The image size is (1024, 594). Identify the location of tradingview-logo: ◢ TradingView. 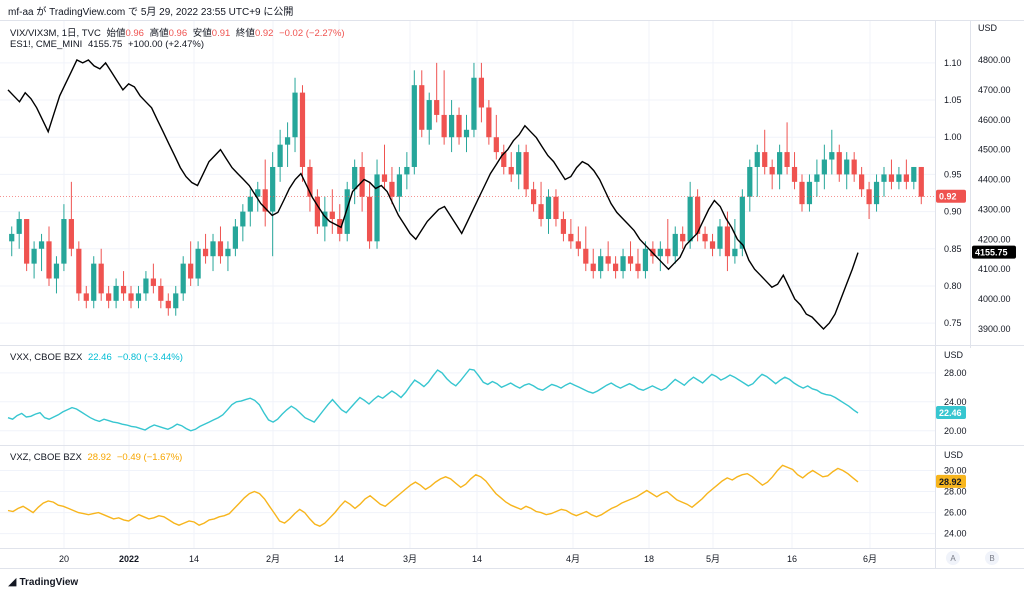
(43, 581).